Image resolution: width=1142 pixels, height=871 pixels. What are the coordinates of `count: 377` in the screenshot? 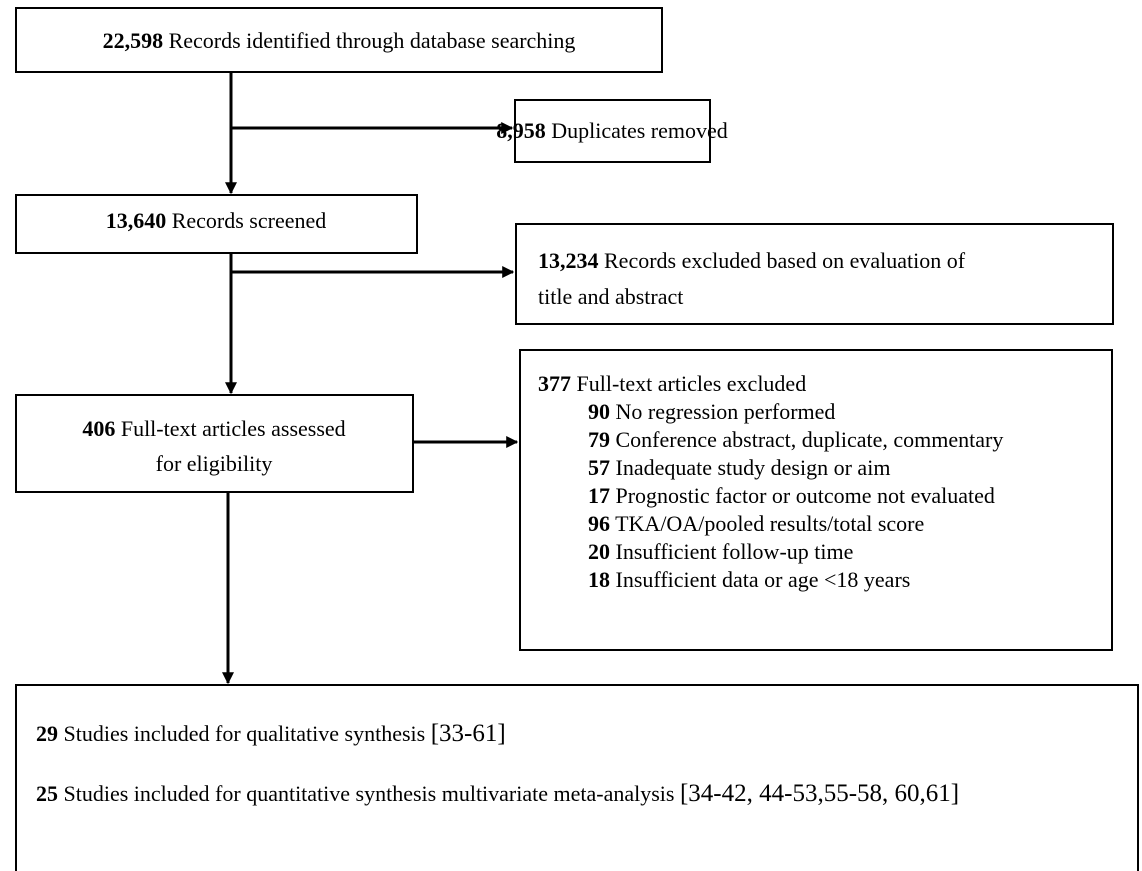 It's located at (554, 383).